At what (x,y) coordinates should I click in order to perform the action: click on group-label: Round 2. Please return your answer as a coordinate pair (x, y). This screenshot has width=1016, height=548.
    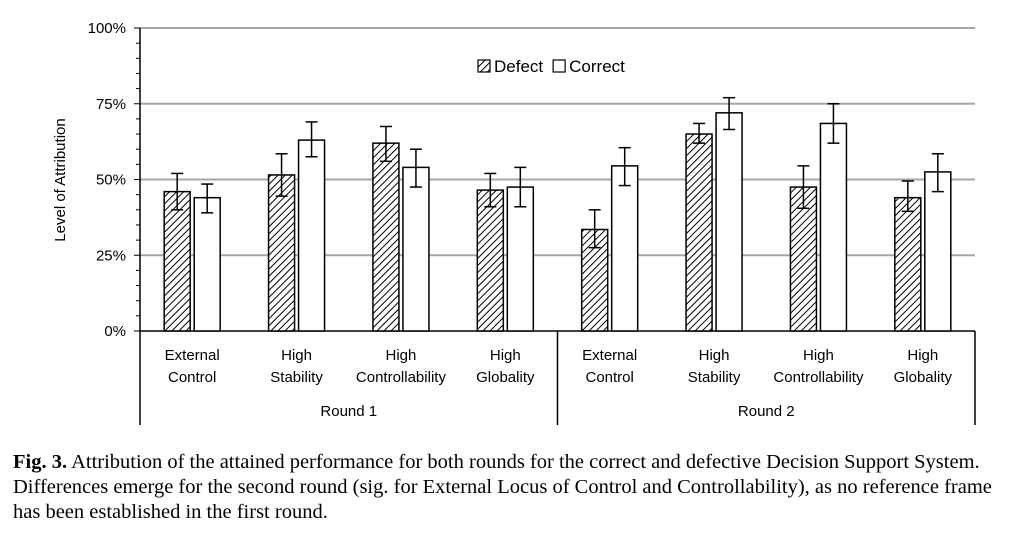
    Looking at the image, I should click on (766, 411).